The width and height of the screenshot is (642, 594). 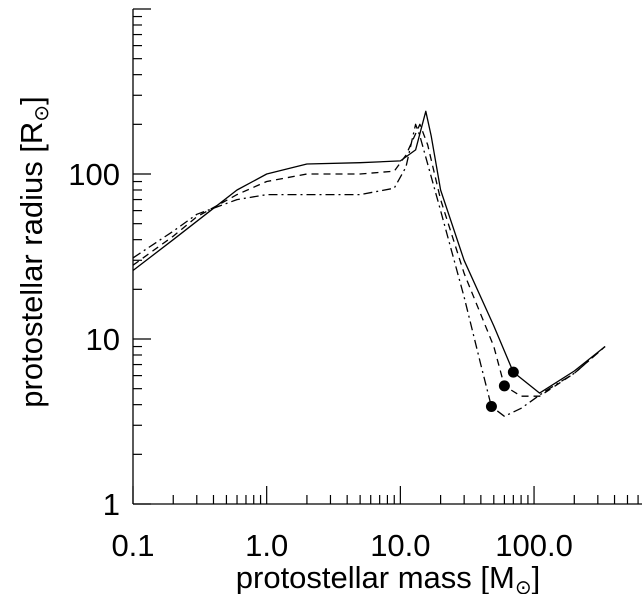 What do you see at coordinates (388, 577) in the screenshot?
I see `x-axis-title: protostellar mass [M⊙]` at bounding box center [388, 577].